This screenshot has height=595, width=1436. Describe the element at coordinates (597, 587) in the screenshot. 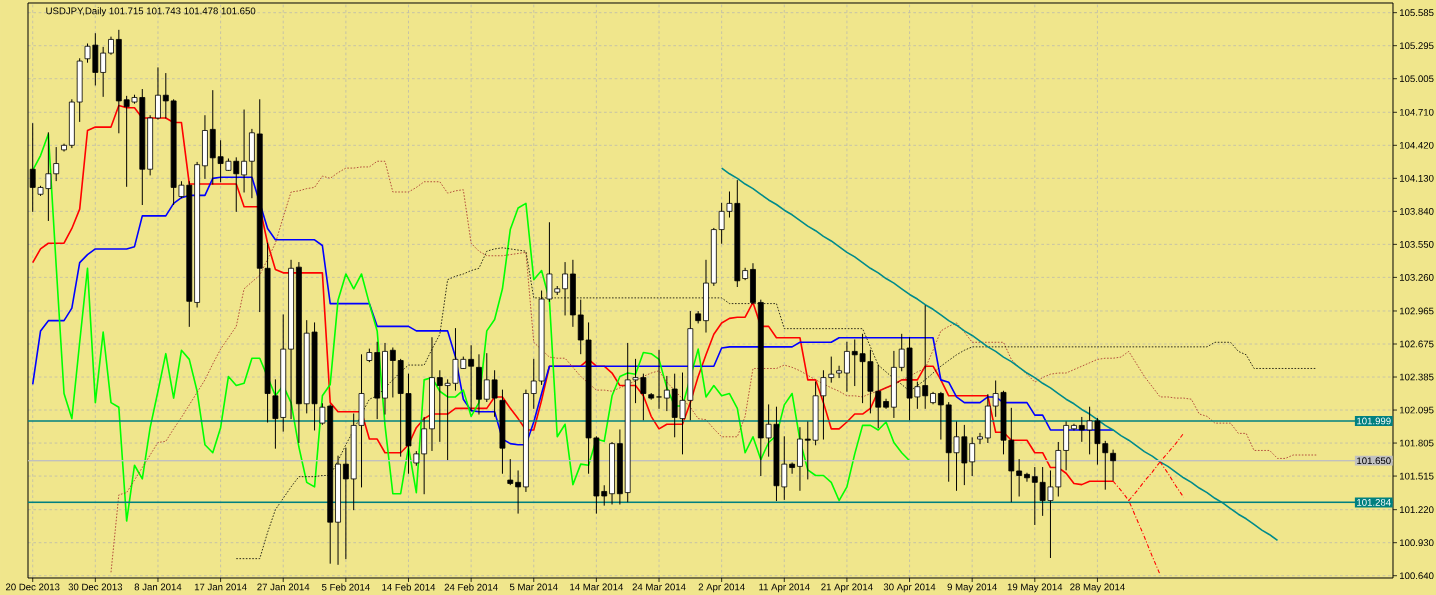

I see `x-tick-label: 14 Mar 2014` at that location.